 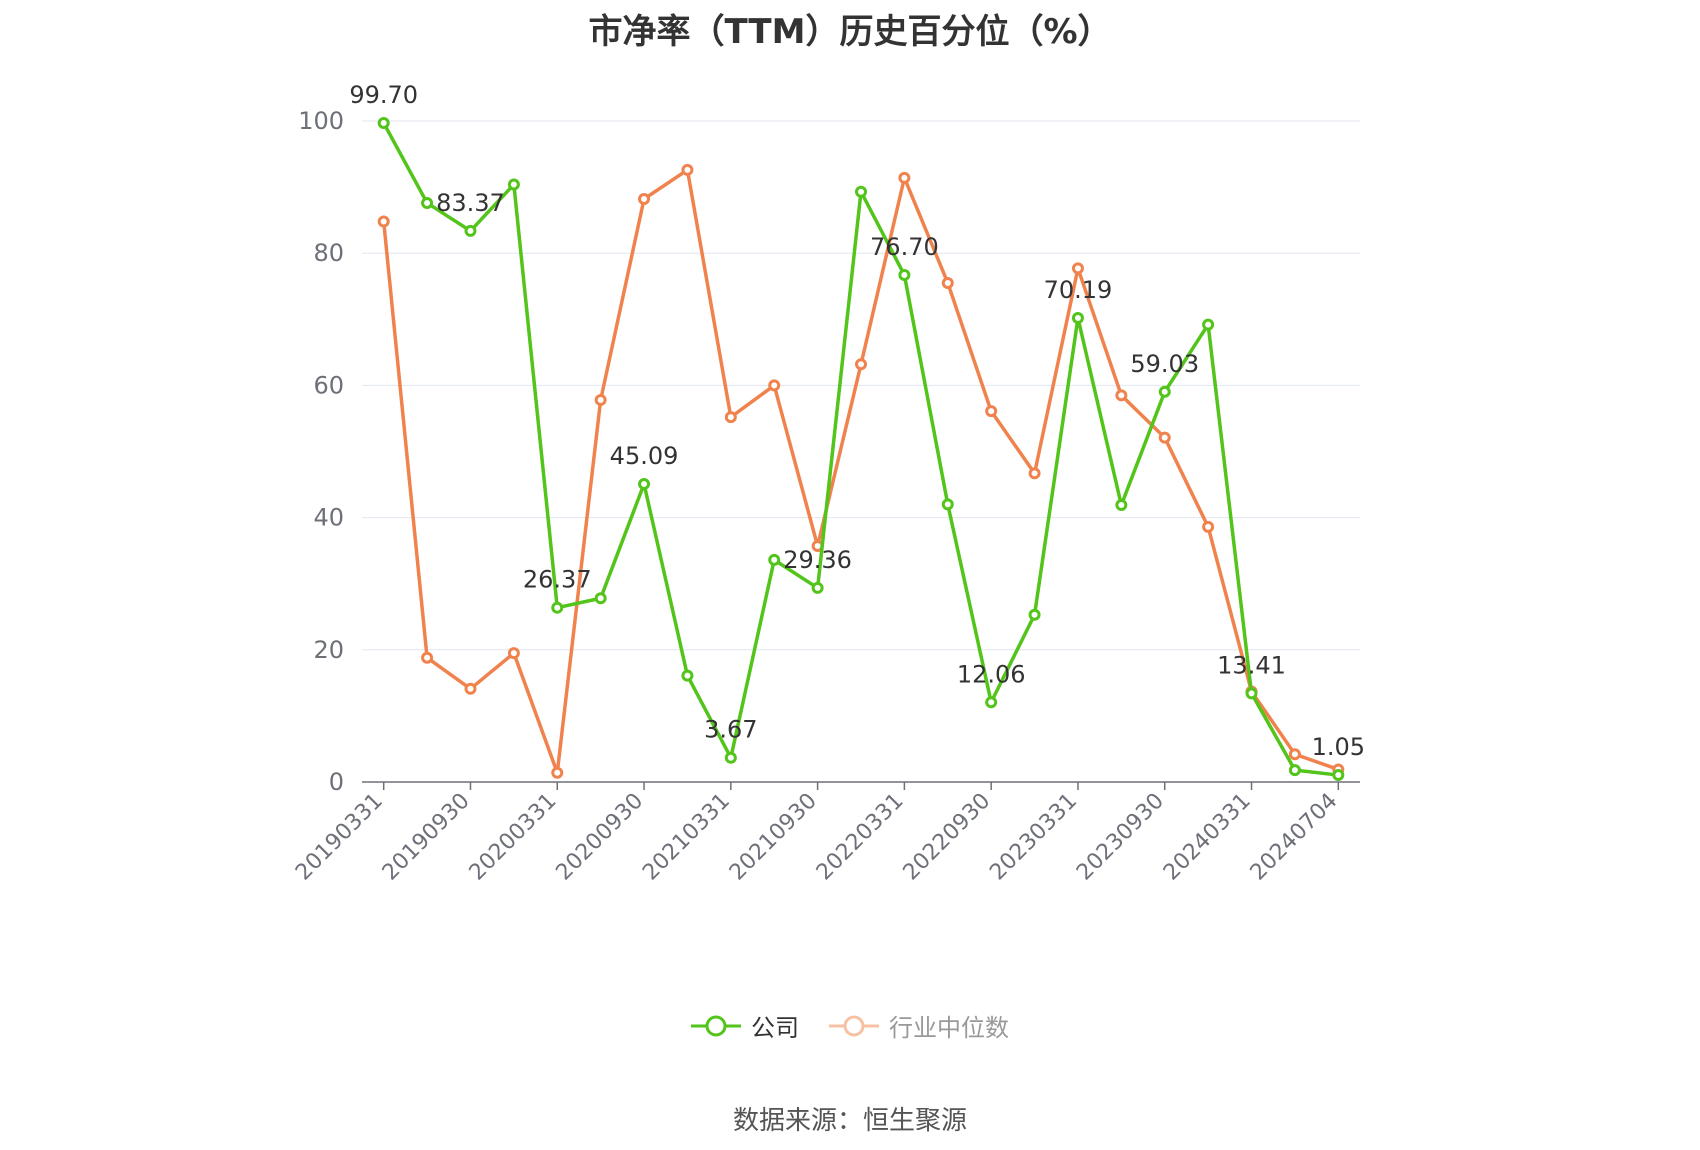 I want to click on y-tick-label: 20, so click(x=328, y=650).